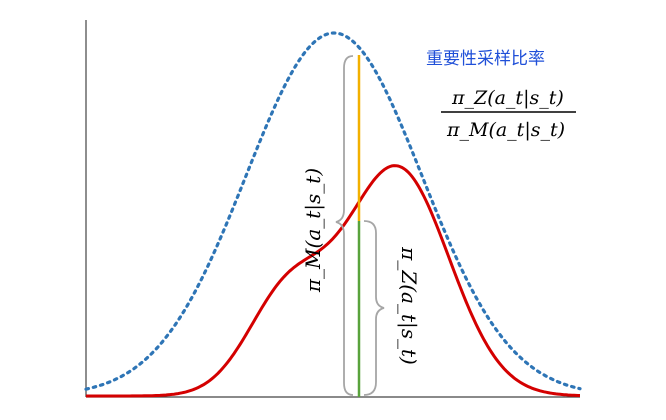  Describe the element at coordinates (505, 130) in the screenshot. I see `ratio-denominator: π_M(a_t|s_t)` at that location.